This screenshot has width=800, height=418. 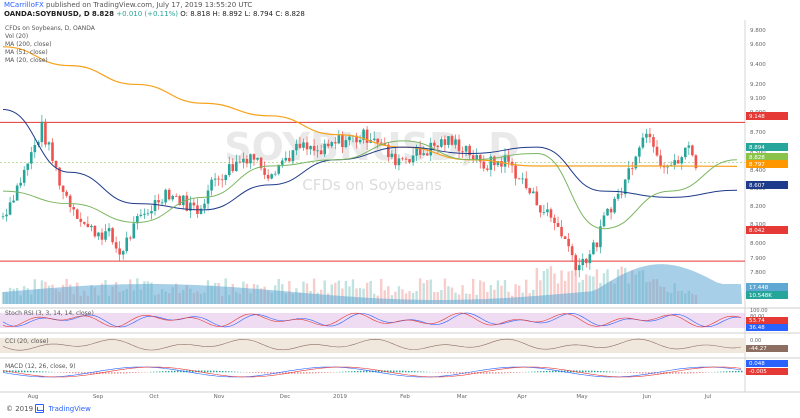 I want to click on legend-title: CFDs on Soybeans, D, OANDA, so click(x=50, y=28).